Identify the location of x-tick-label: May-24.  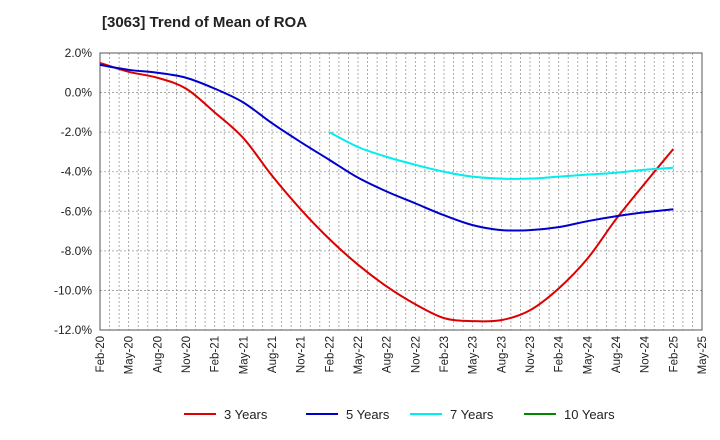
(588, 354).